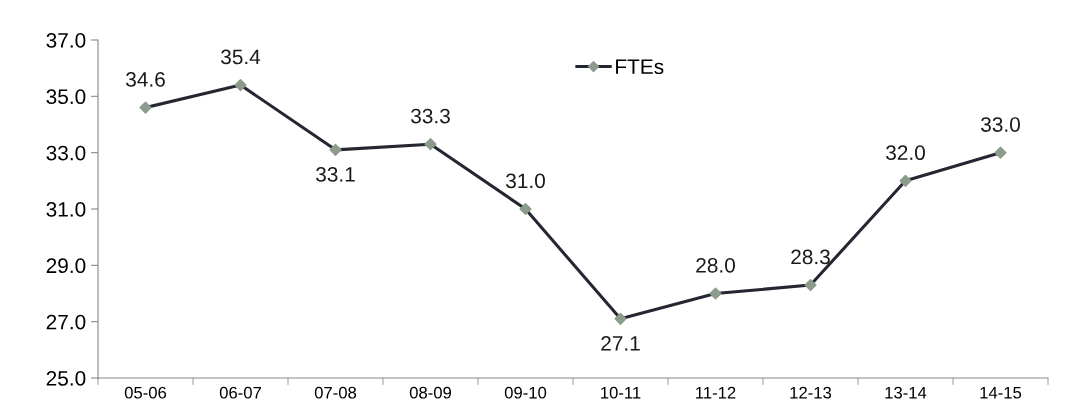 This screenshot has height=418, width=1070. I want to click on data-label: 33.3, so click(430, 116).